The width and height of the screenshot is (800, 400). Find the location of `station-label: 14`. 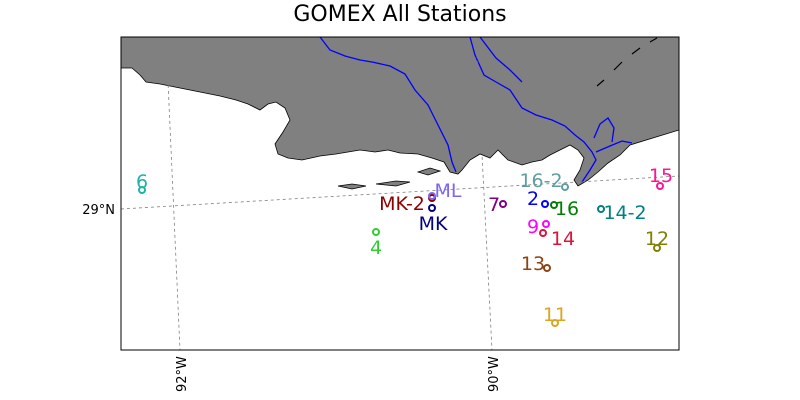

station-label: 14 is located at coordinates (563, 239).